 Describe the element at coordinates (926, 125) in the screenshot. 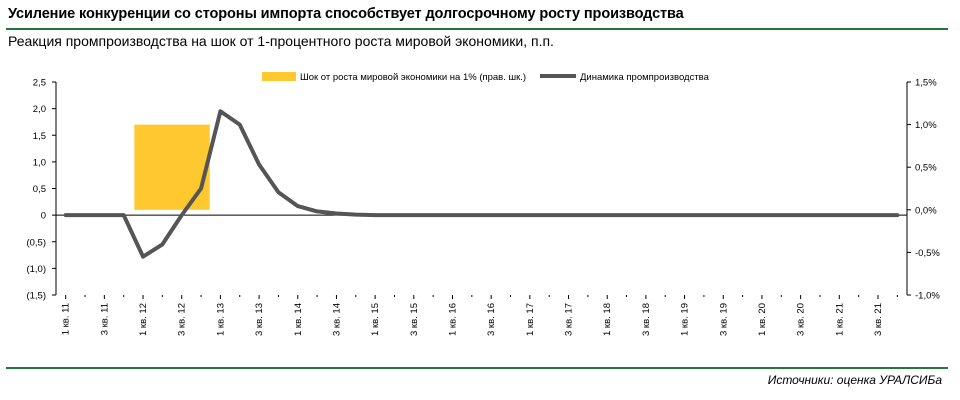

I see `y-right-tick-label: 1,0%` at that location.